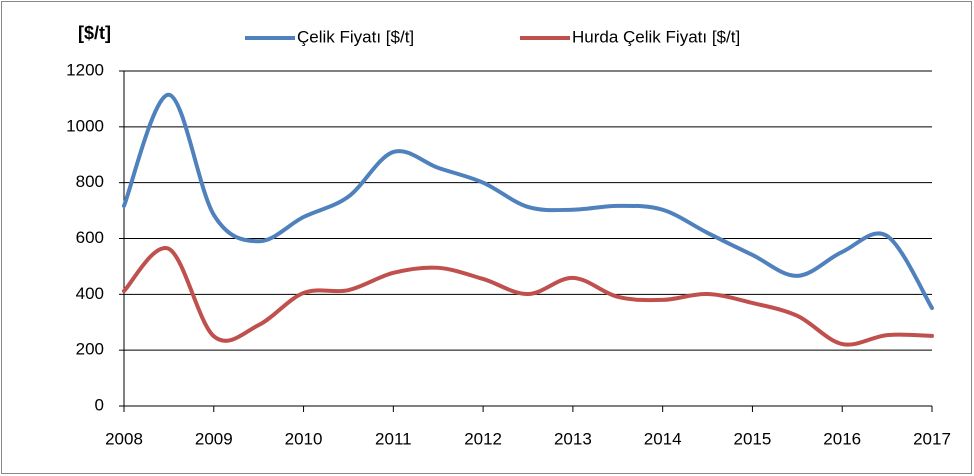 The height and width of the screenshot is (476, 974). I want to click on x-tick-label: 2009, so click(214, 438).